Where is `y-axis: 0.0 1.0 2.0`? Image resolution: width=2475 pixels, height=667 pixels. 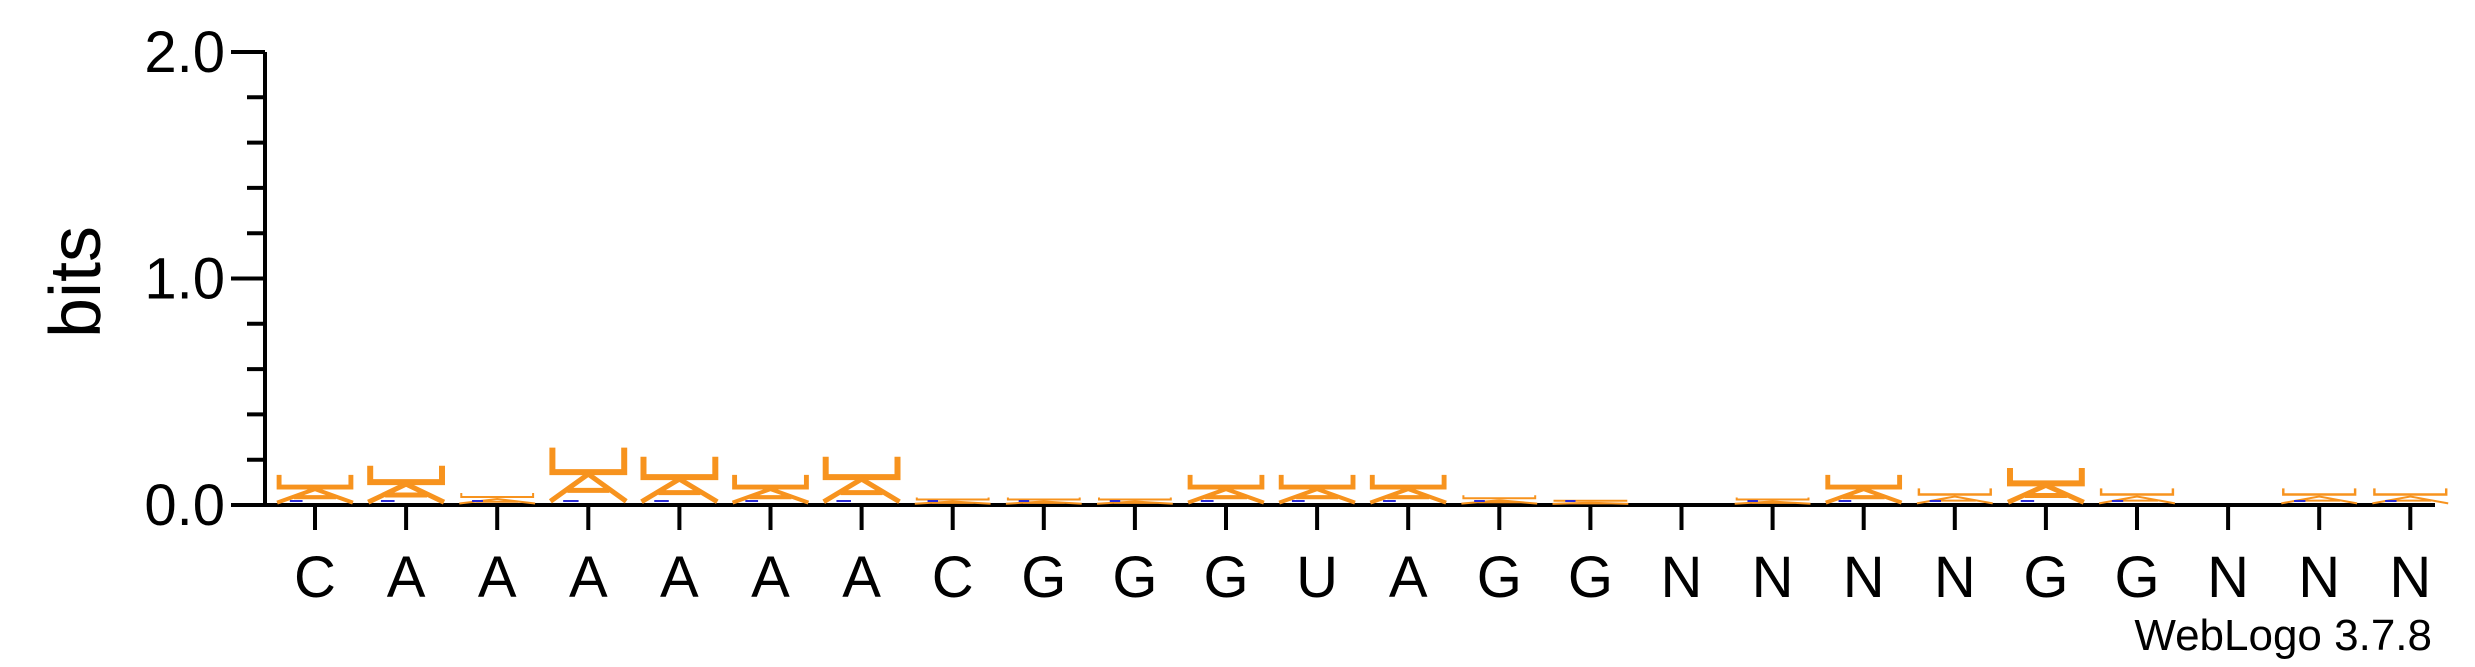
y-axis: 0.0 1.0 2.0 is located at coordinates (205, 279).